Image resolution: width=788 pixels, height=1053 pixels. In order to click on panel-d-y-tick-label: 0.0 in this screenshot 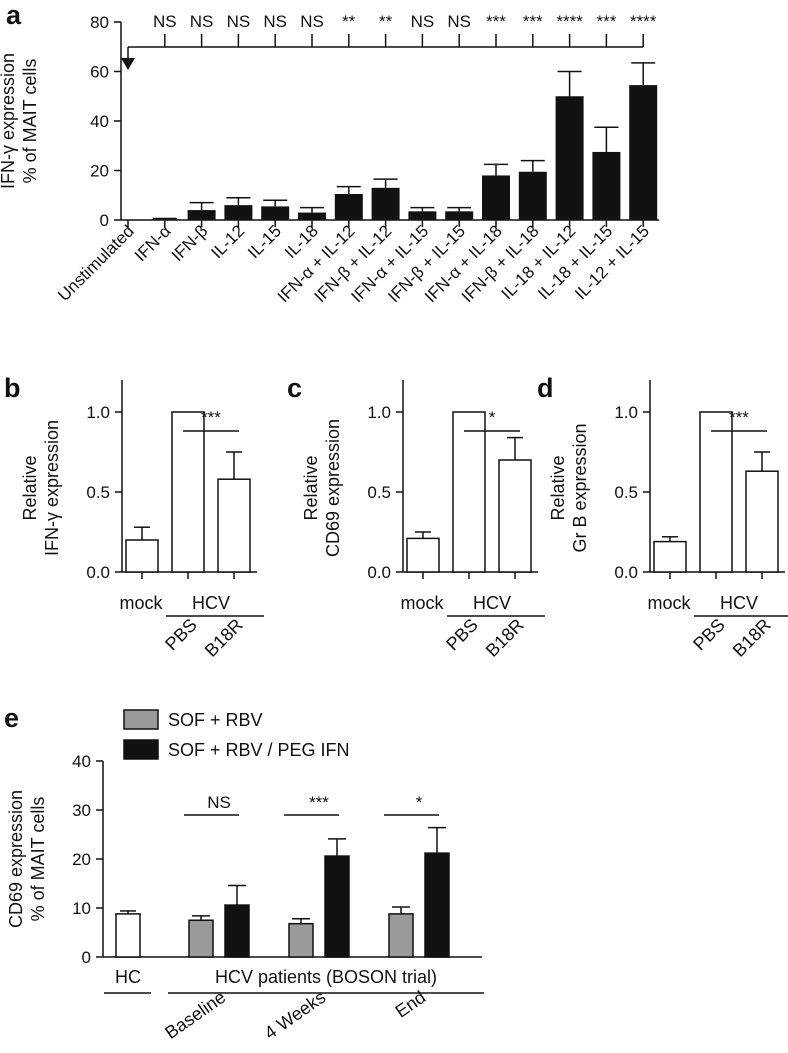, I will do `click(626, 572)`.